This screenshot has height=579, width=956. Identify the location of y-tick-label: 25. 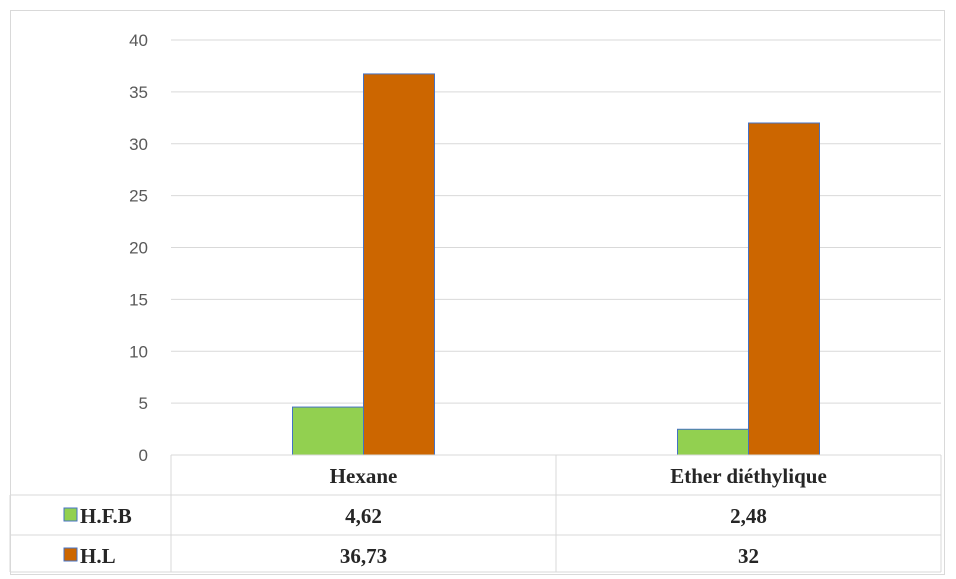
(138, 196).